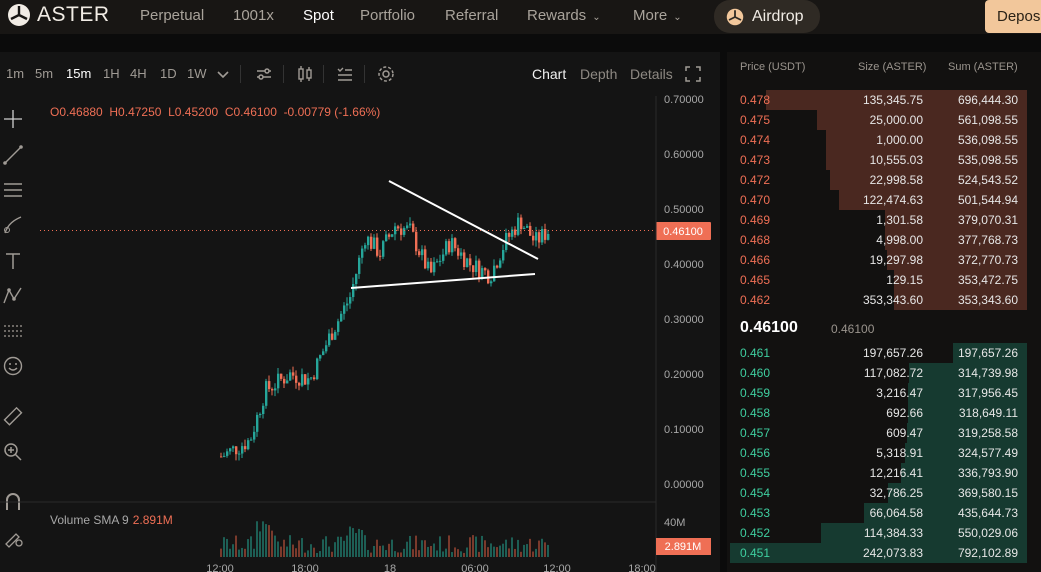 The height and width of the screenshot is (572, 1041). What do you see at coordinates (13, 417) in the screenshot?
I see `ruler-icon` at bounding box center [13, 417].